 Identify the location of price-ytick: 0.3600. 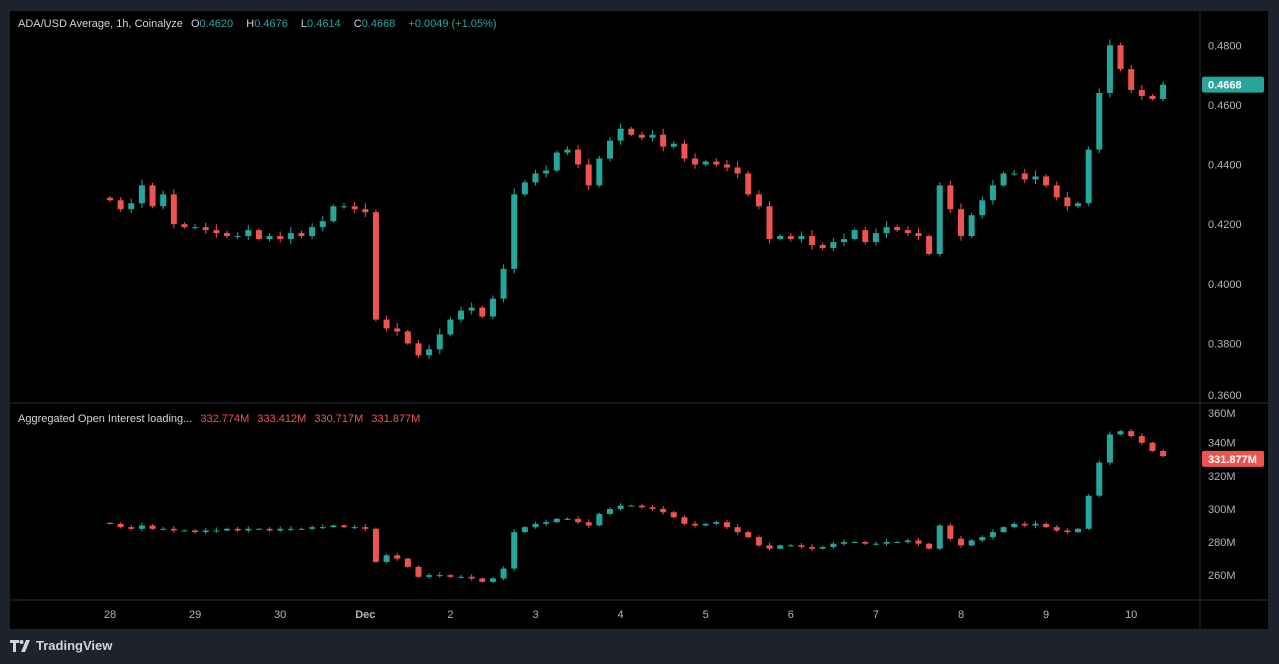
(1225, 396).